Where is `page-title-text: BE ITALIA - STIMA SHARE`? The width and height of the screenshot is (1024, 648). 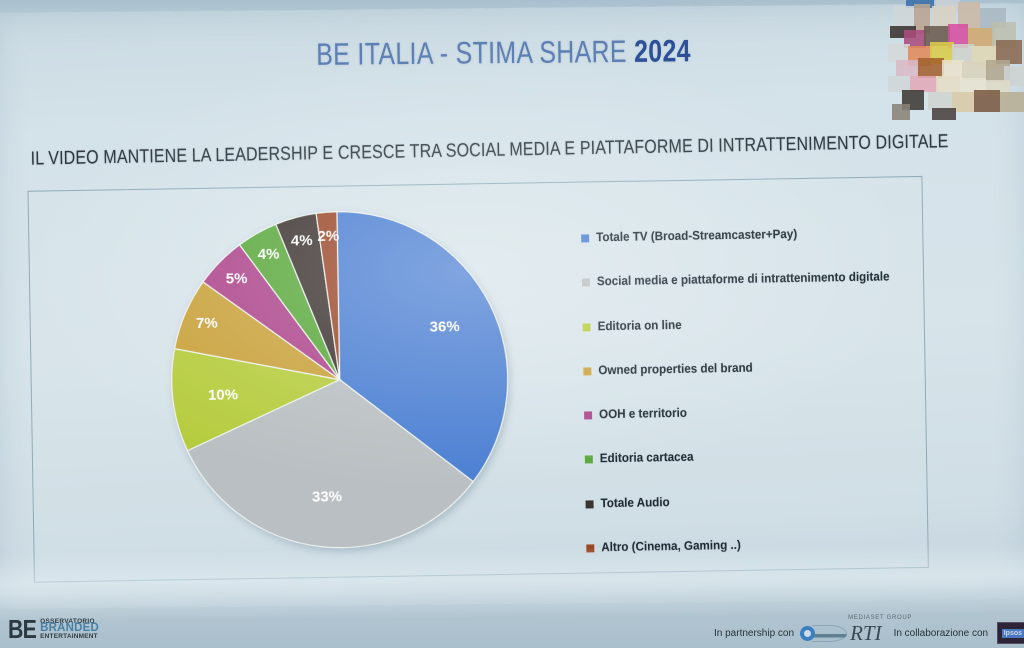
page-title-text: BE ITALIA - STIMA SHARE is located at coordinates (475, 52).